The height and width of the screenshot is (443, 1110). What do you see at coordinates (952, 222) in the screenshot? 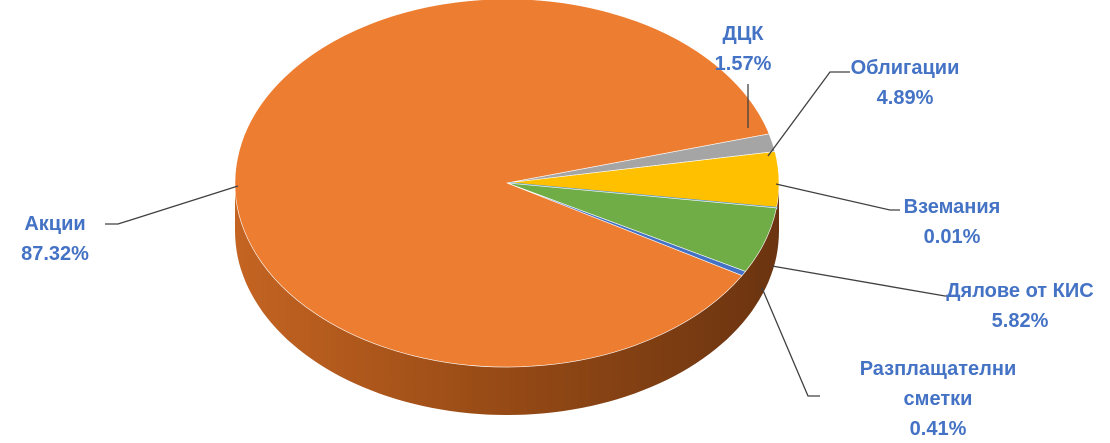
I see `slice-label: Вземания 0.01%` at bounding box center [952, 222].